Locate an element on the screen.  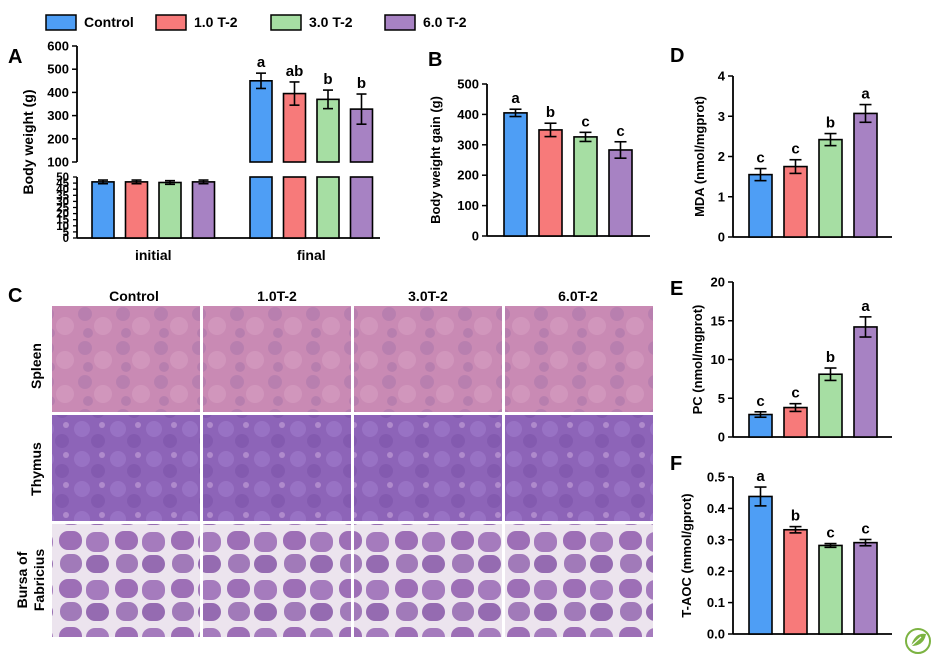
chart-d-3-0-t-2-significance-letter: b is located at coordinates (830, 123).